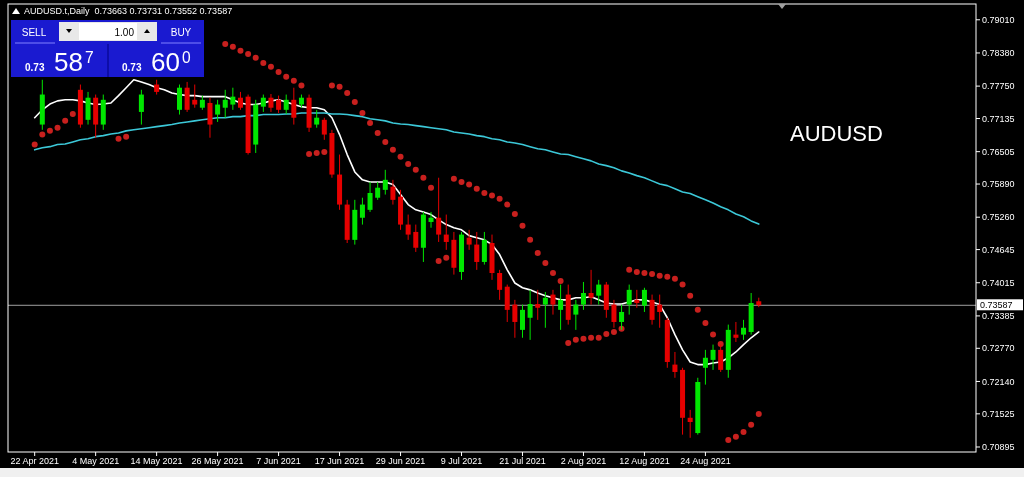 Image resolution: width=1024 pixels, height=477 pixels. I want to click on x-tick-label: 7 Jun 2021, so click(278, 461).